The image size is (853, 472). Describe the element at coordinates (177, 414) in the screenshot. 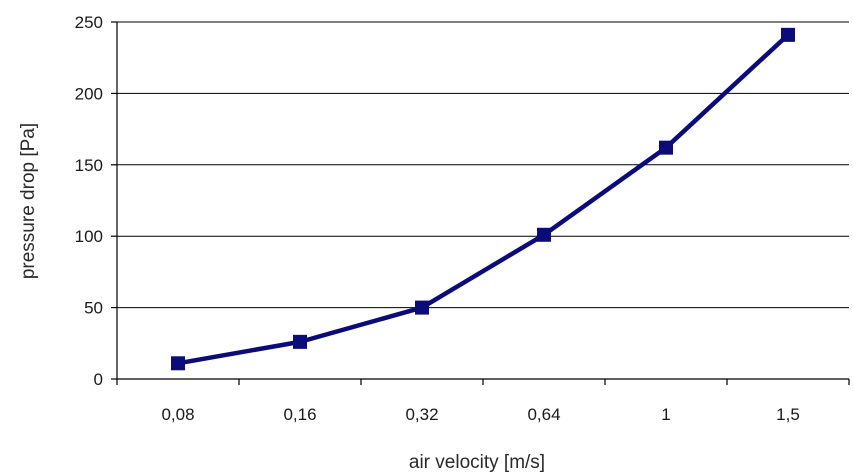

I see `x-tick-label: 0,08` at that location.